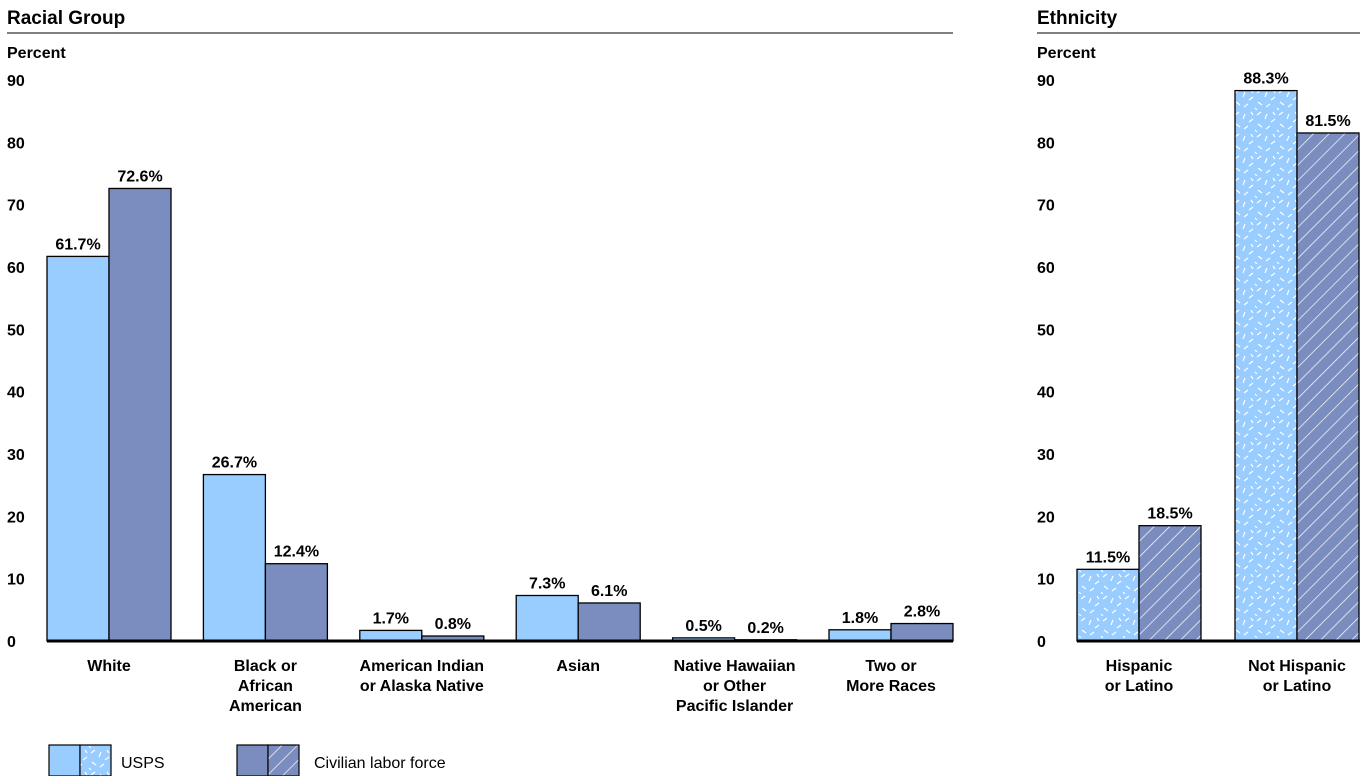 The height and width of the screenshot is (776, 1363). I want to click on legend-label-usps: USPS, so click(143, 763).